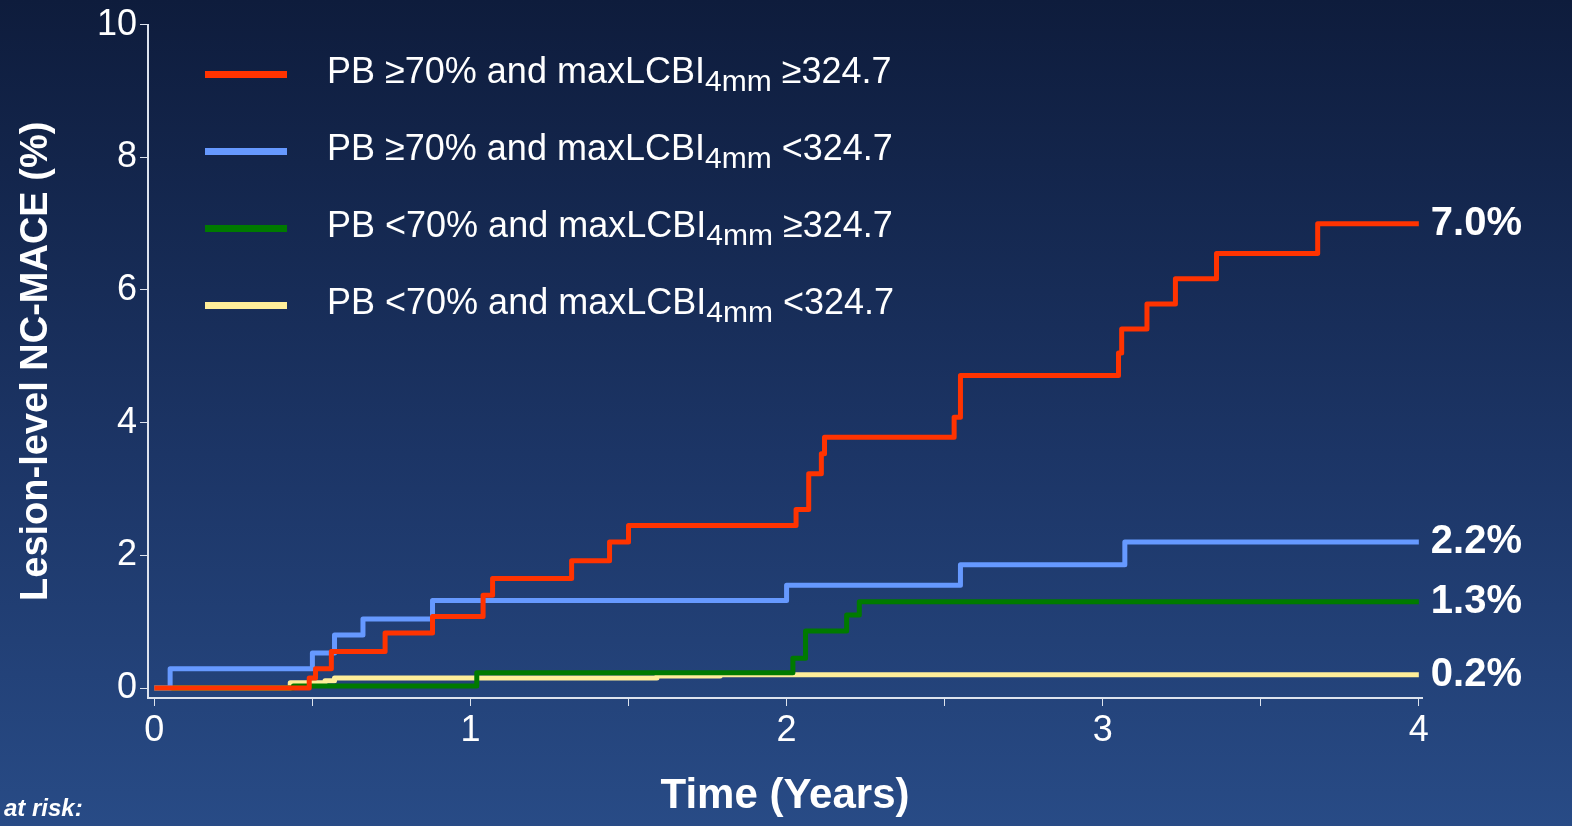  What do you see at coordinates (1476, 598) in the screenshot?
I see `data-label: 1.3%` at bounding box center [1476, 598].